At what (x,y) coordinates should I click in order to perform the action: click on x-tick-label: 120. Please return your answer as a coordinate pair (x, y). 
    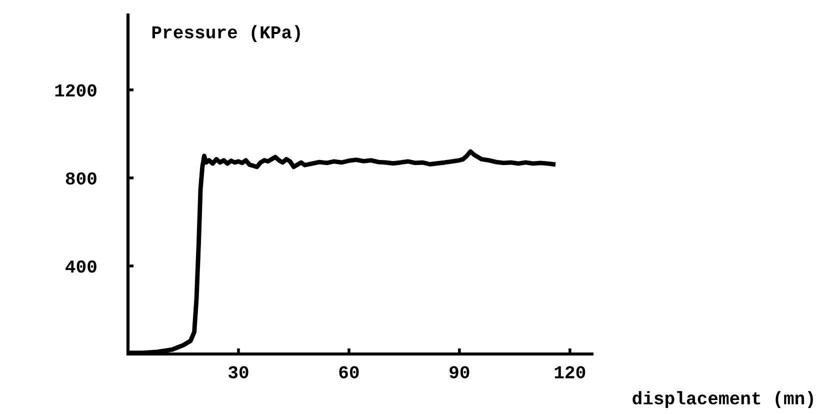
    Looking at the image, I should click on (570, 372).